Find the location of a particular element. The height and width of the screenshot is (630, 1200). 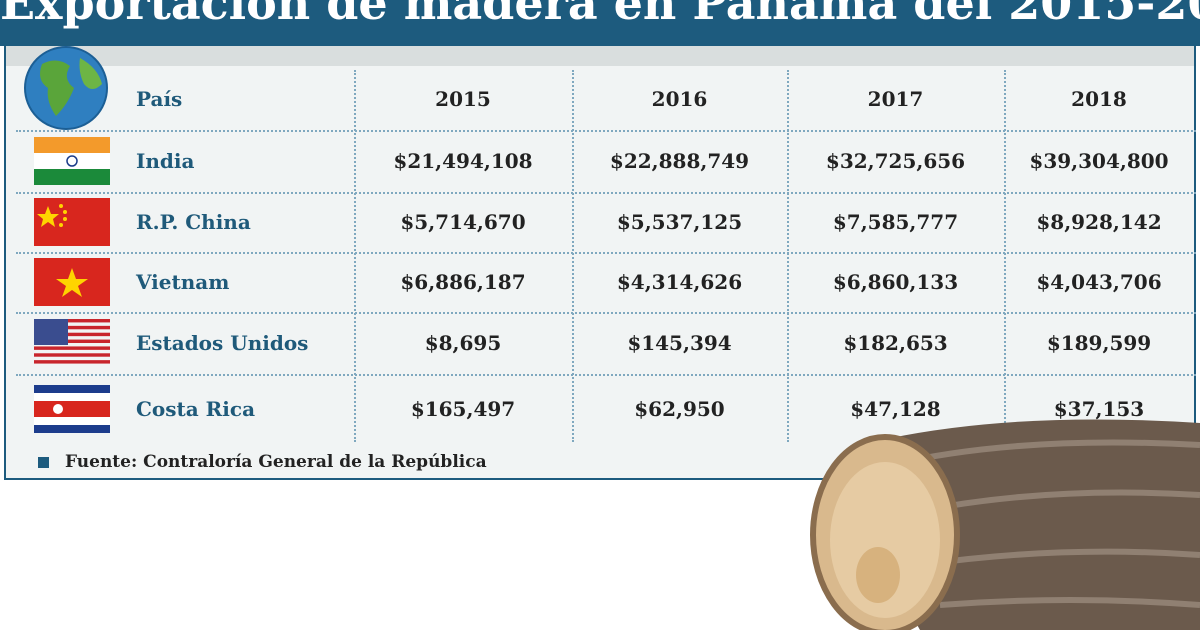

value-cell: $5,714,670 is located at coordinates (463, 222).